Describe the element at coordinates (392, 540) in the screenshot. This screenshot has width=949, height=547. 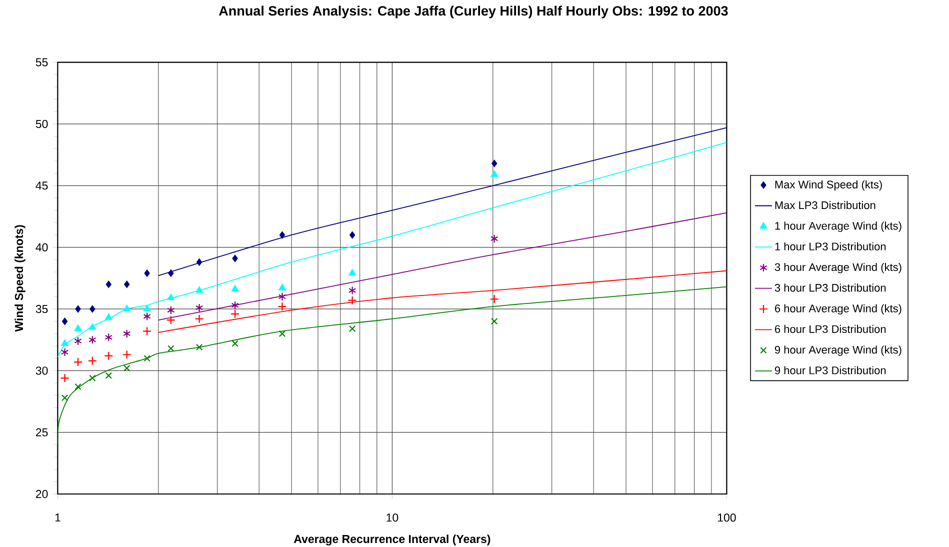
I see `x-axis-title: Average Recurrence Interval (Years)` at that location.